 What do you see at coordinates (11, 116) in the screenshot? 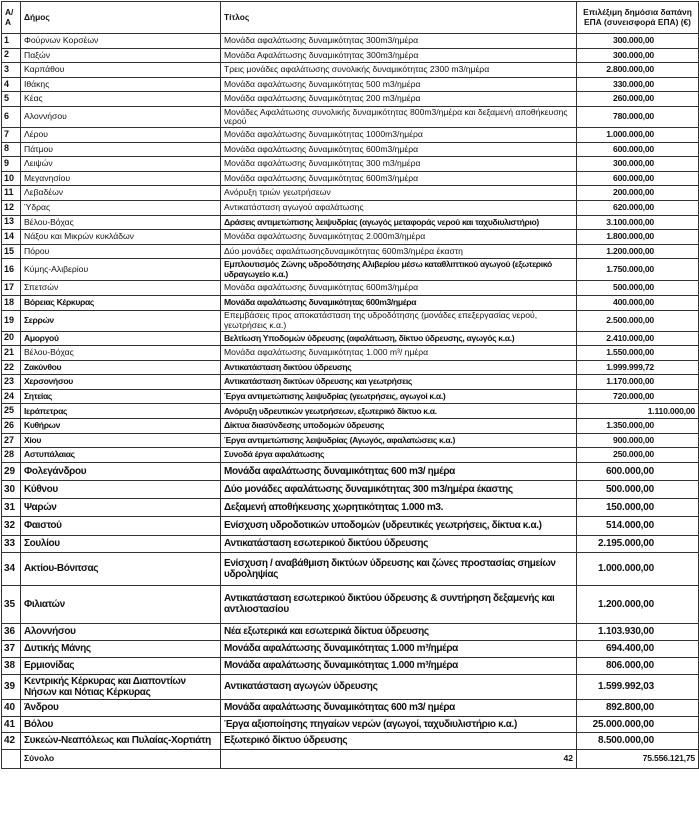
I see `row-number: 6` at bounding box center [11, 116].